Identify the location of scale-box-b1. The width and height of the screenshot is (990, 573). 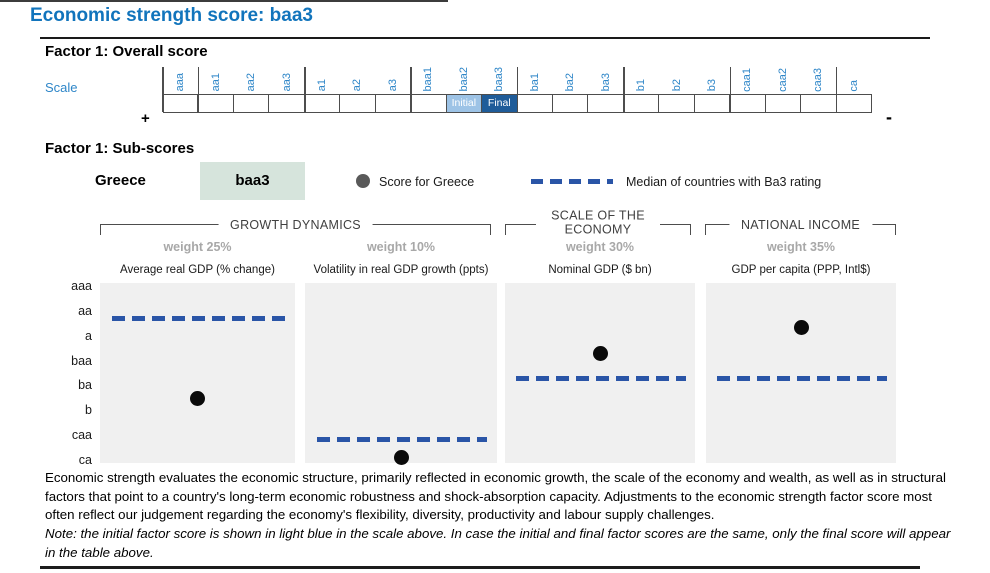
(641, 104).